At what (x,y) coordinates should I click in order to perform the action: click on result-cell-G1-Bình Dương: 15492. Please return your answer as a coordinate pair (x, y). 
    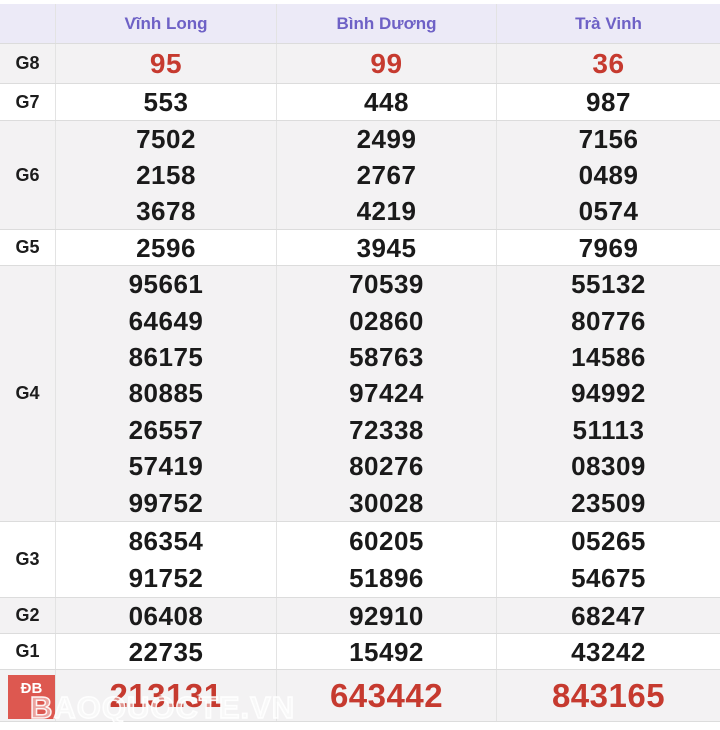
    Looking at the image, I should click on (387, 651).